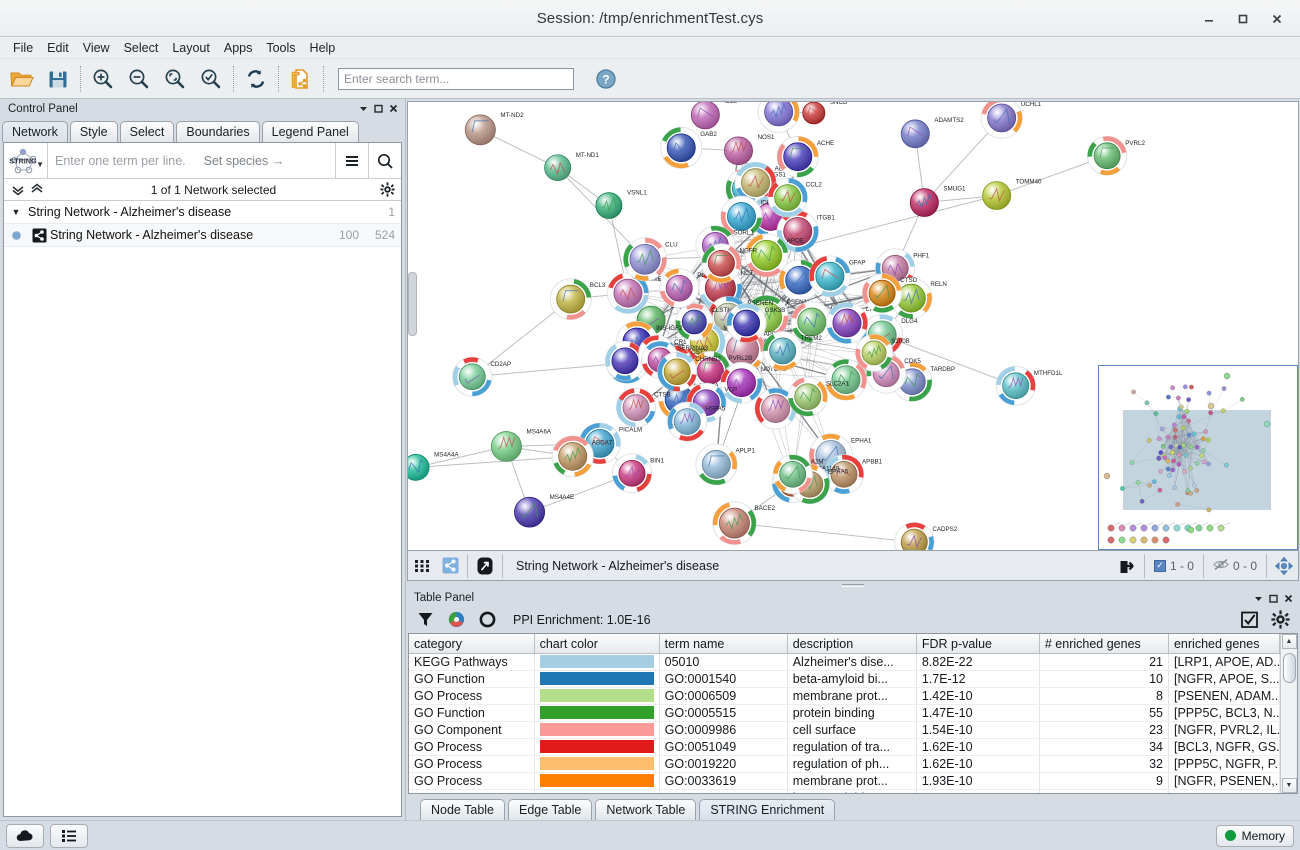 The image size is (1300, 850). I want to click on pie-chart-icon, so click(456, 619).